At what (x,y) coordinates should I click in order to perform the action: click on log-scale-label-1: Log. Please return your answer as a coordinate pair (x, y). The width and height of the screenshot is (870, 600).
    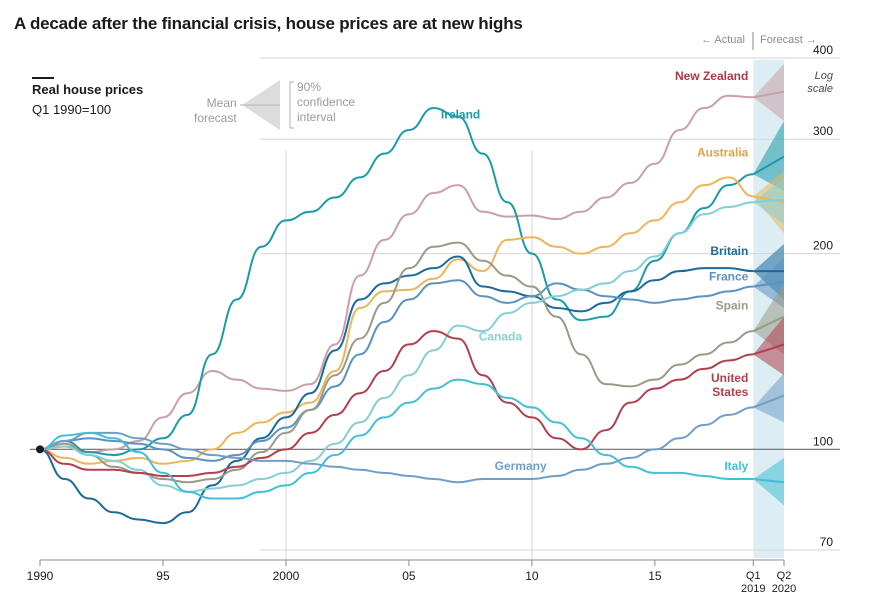
    Looking at the image, I should click on (824, 76).